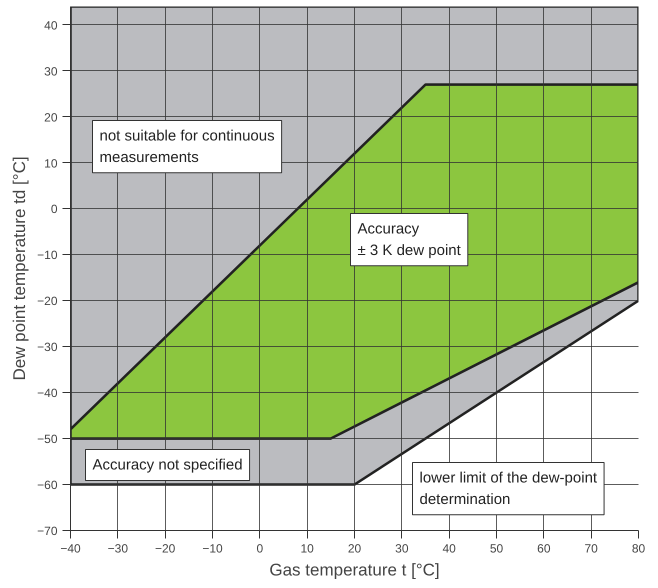 This screenshot has width=658, height=588. Describe the element at coordinates (47, 255) in the screenshot. I see `y-tick-label: −10` at that location.